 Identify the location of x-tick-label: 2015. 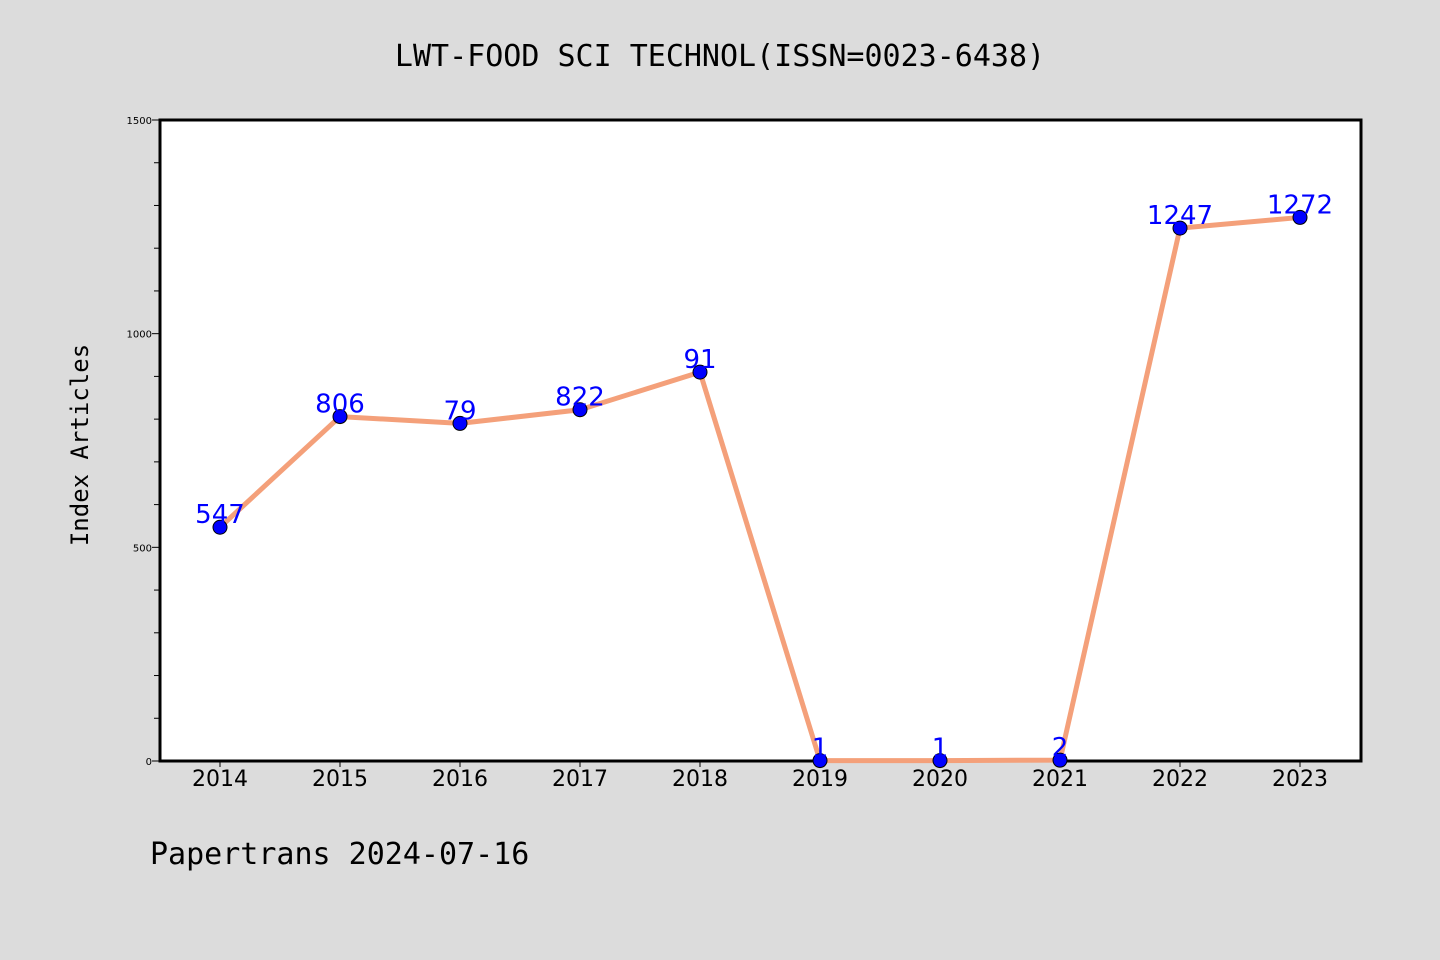
(340, 779).